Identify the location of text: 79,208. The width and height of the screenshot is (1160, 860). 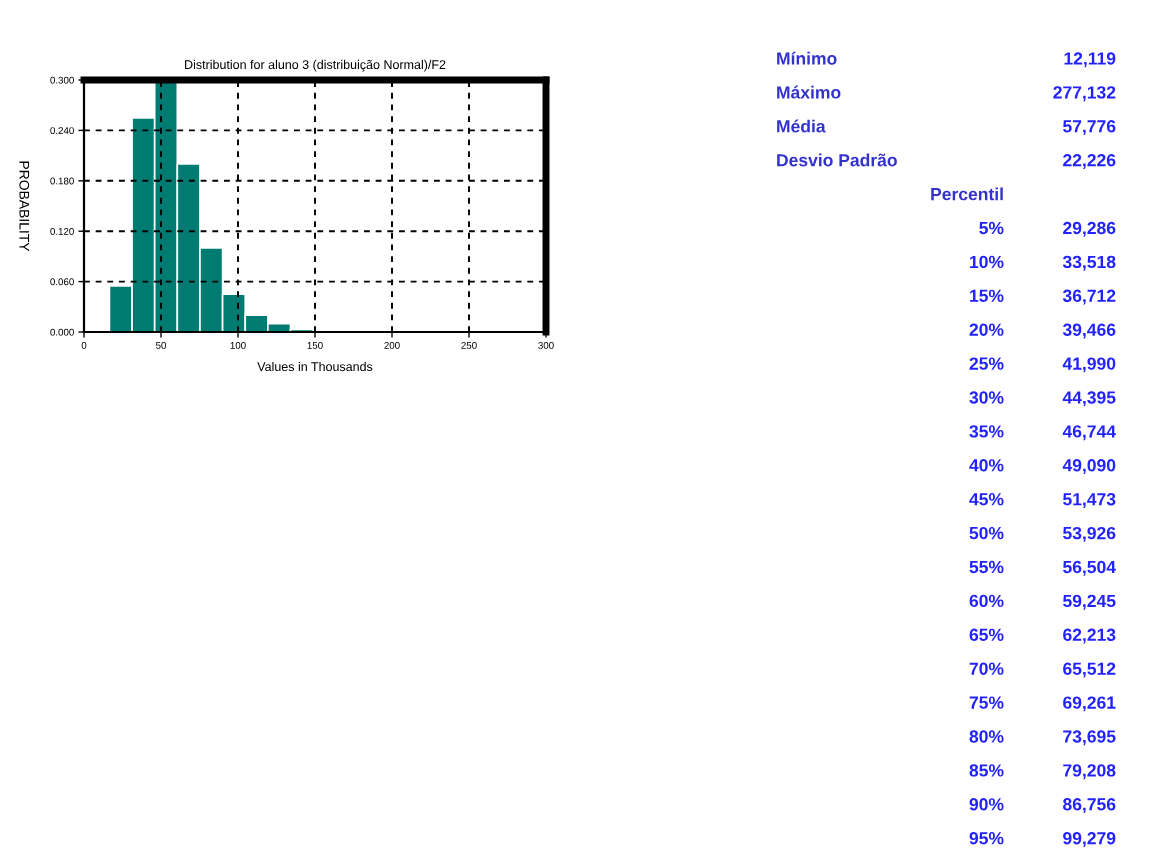
(1089, 772).